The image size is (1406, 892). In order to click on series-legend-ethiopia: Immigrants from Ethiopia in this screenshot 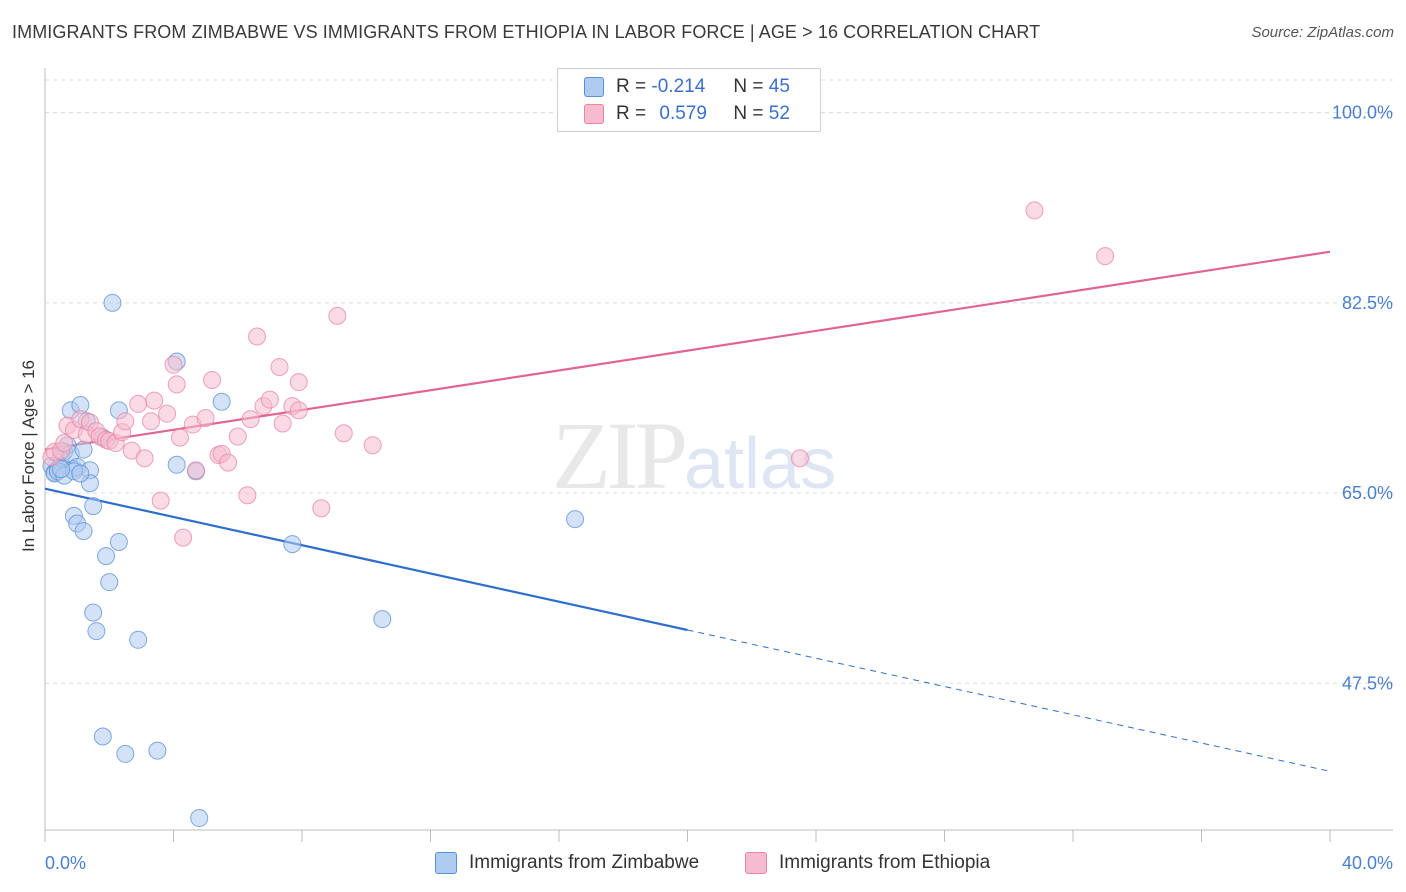, I will do `click(867, 863)`.